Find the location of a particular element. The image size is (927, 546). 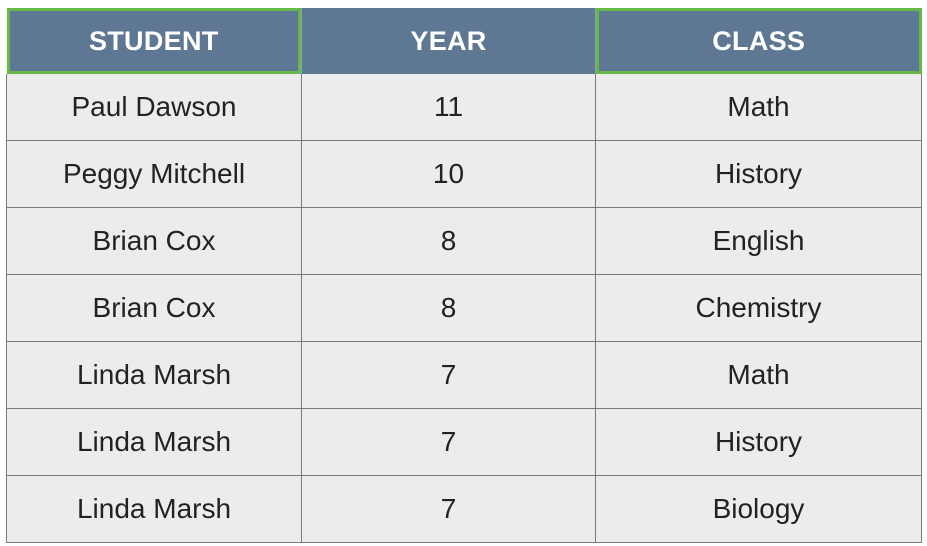

table-row: Linda Marsh 7 History is located at coordinates (464, 442).